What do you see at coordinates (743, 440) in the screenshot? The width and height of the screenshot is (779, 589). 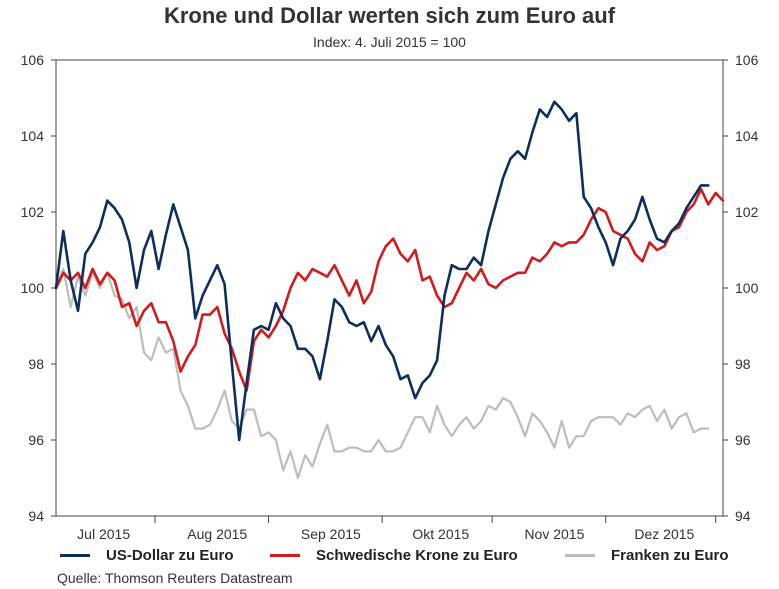 I see `y-tick-label-right-96: 96` at bounding box center [743, 440].